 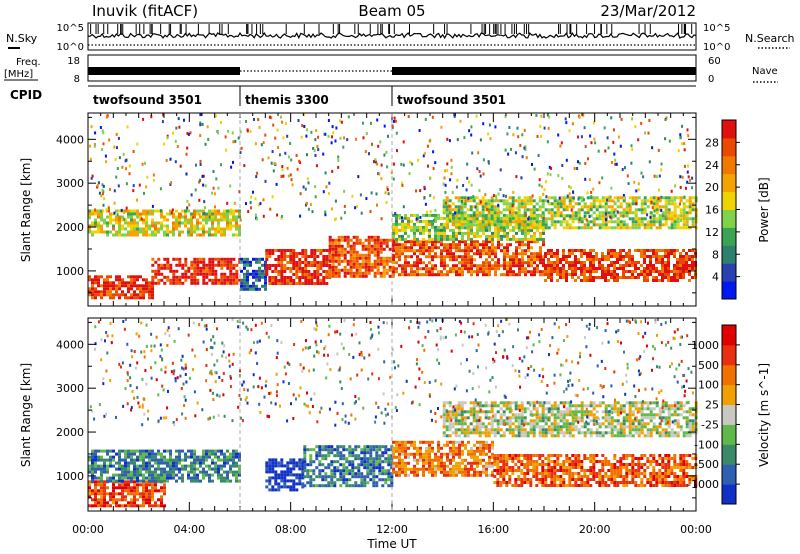 I want to click on freq-trace, so click(x=392, y=71).